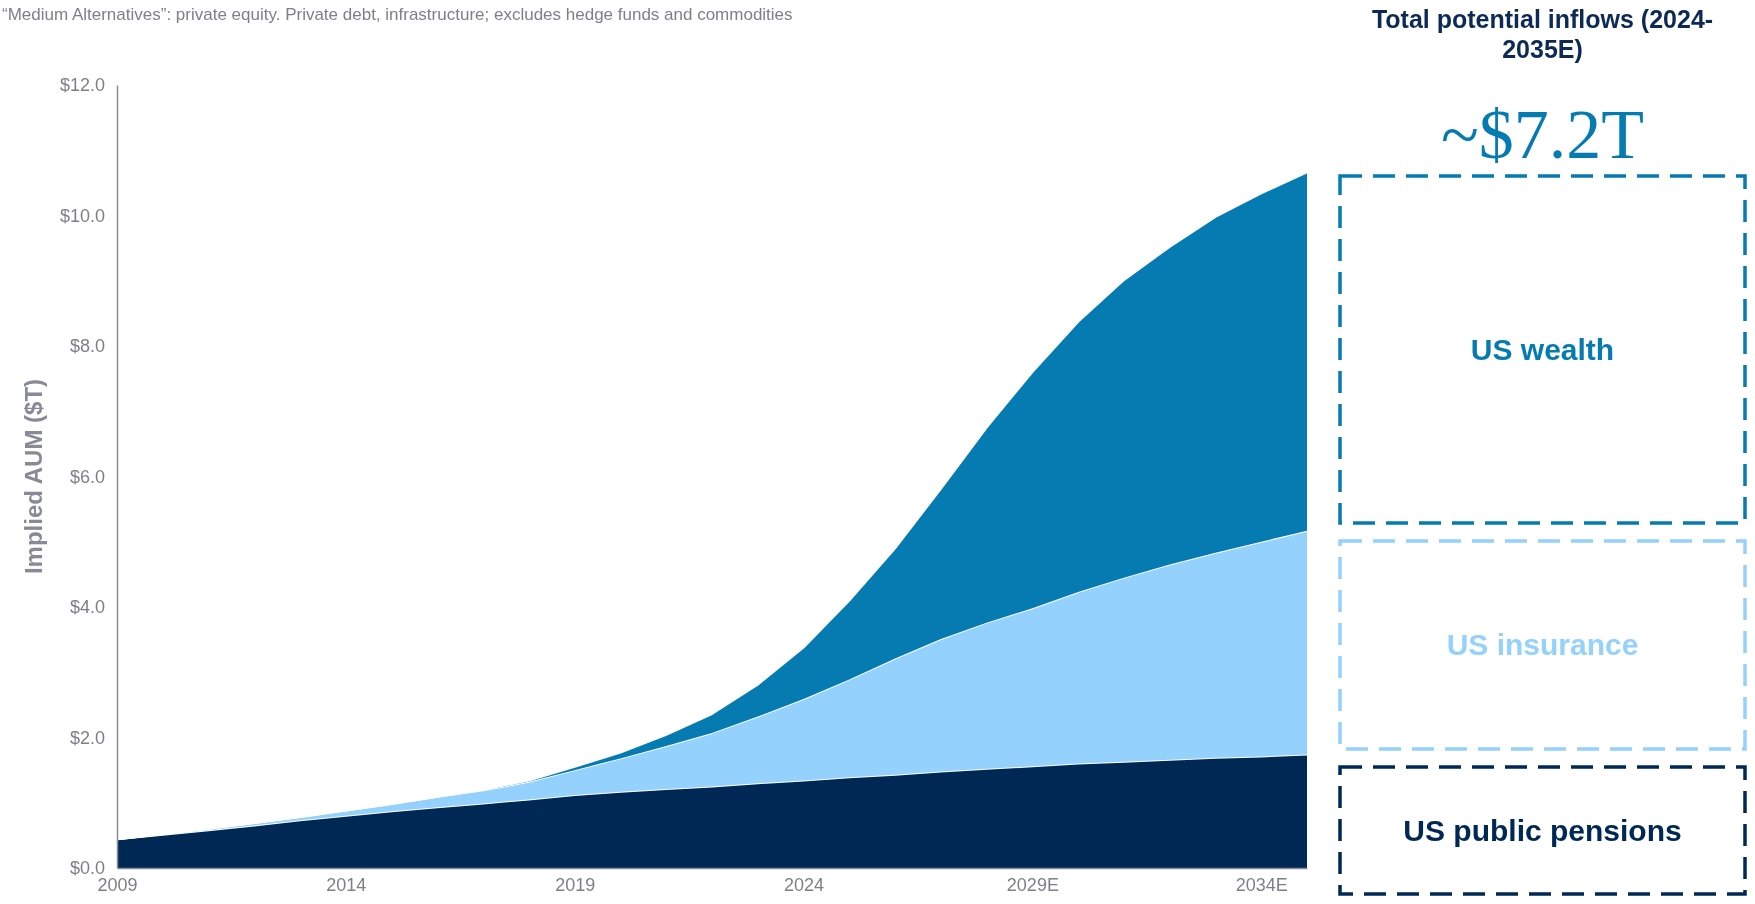 This screenshot has height=904, width=1755. What do you see at coordinates (804, 884) in the screenshot?
I see `x-tick-label: 2024` at bounding box center [804, 884].